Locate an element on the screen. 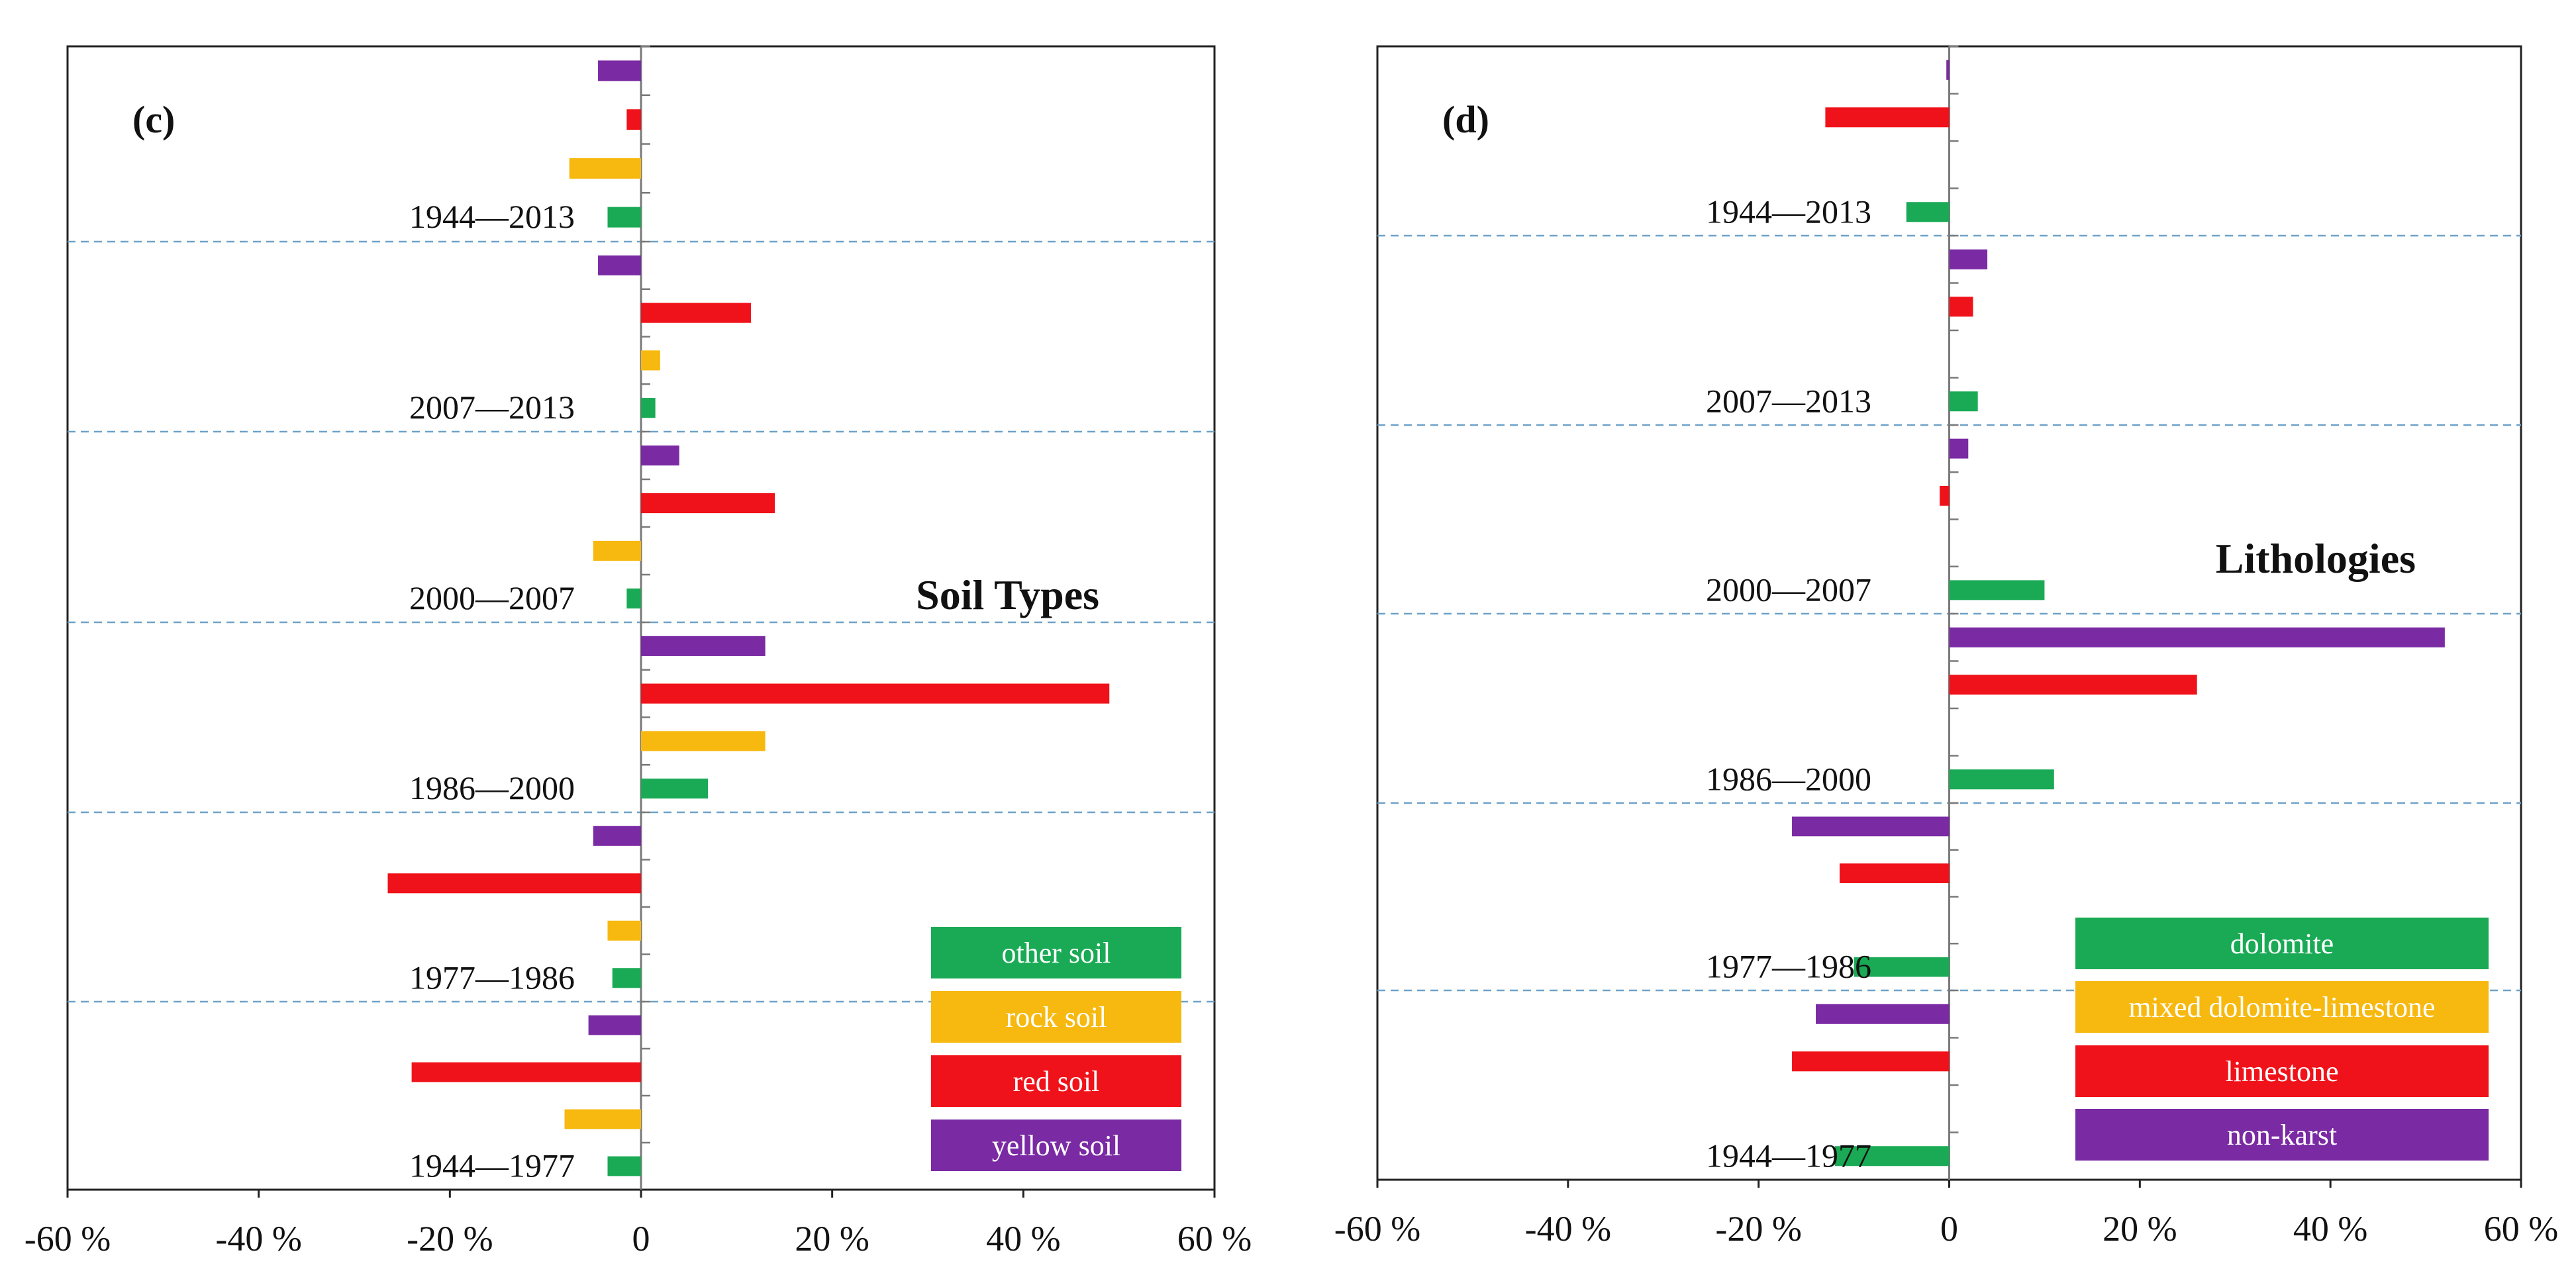 Image resolution: width=2576 pixels, height=1287 pixels. bar-yellow-soil-2007—2013 is located at coordinates (619, 265).